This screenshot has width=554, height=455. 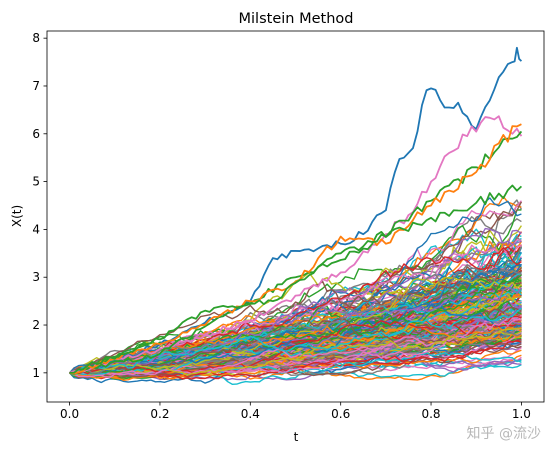 What do you see at coordinates (36, 38) in the screenshot?
I see `y-tick-label: 8` at bounding box center [36, 38].